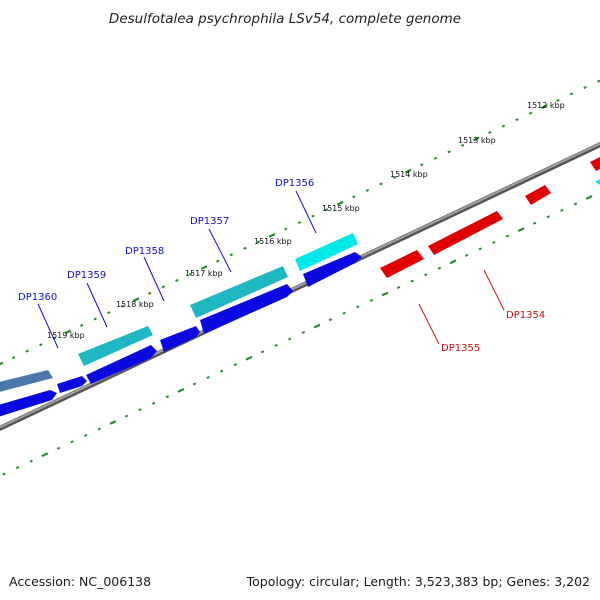 This screenshot has width=600, height=600. Describe the element at coordinates (538, 195) in the screenshot. I see `gene-arrow-partial` at that location.